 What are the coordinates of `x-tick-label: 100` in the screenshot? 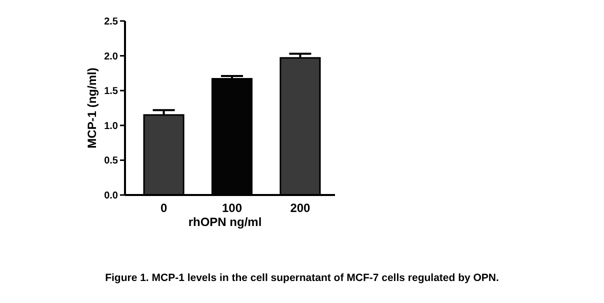 It's located at (232, 208).